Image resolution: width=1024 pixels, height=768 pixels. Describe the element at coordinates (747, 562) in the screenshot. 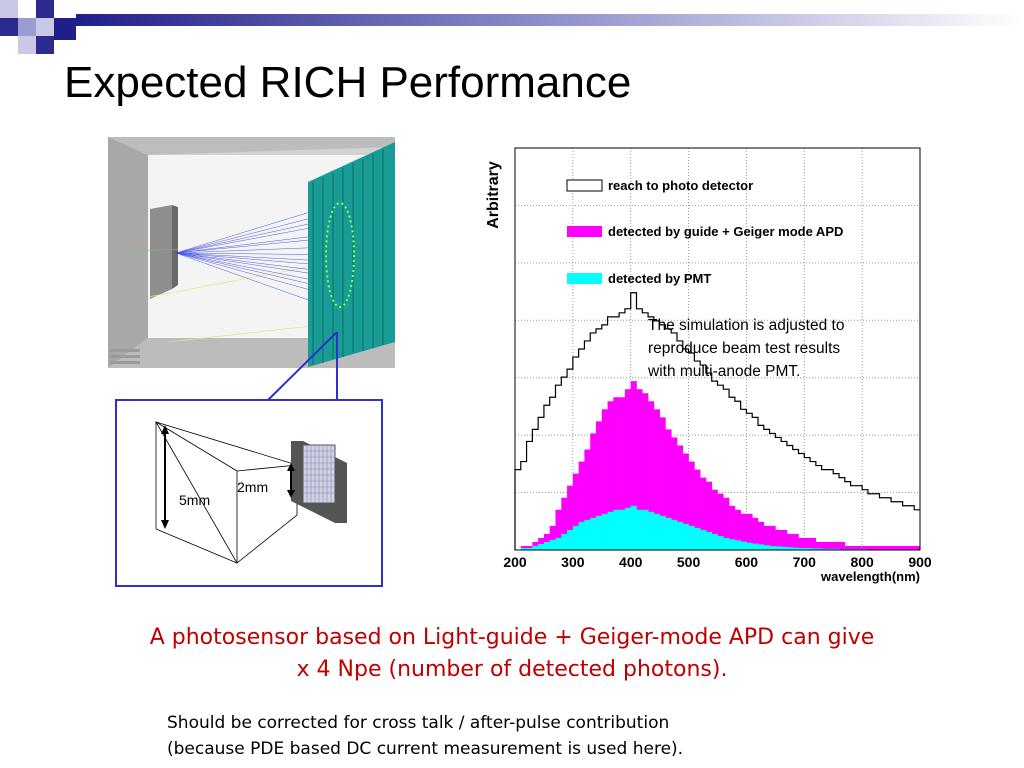

I see `x-tick-label: 600` at that location.